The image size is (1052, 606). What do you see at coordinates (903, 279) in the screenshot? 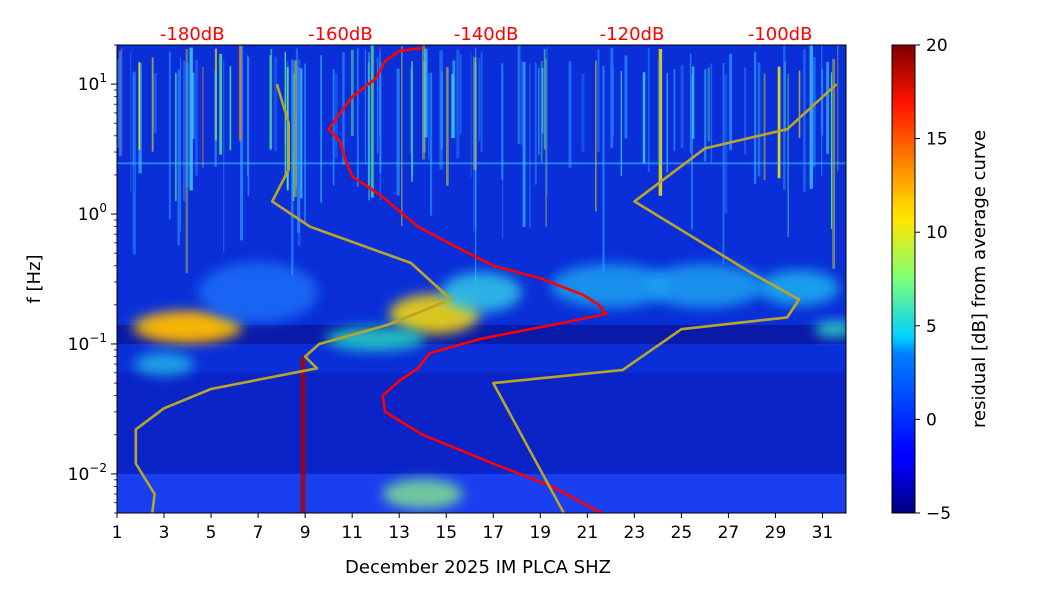
I see `colorbar-gradient` at bounding box center [903, 279].